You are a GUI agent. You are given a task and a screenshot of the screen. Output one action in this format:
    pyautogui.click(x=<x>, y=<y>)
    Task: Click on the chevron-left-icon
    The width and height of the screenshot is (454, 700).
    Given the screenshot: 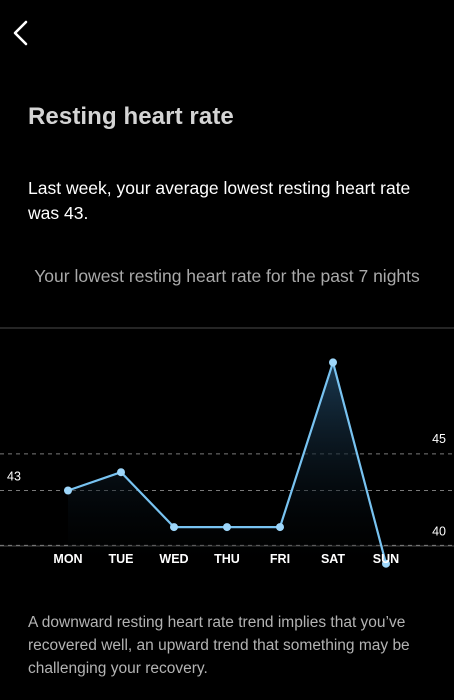 What is the action you would take?
    pyautogui.click(x=20, y=33)
    